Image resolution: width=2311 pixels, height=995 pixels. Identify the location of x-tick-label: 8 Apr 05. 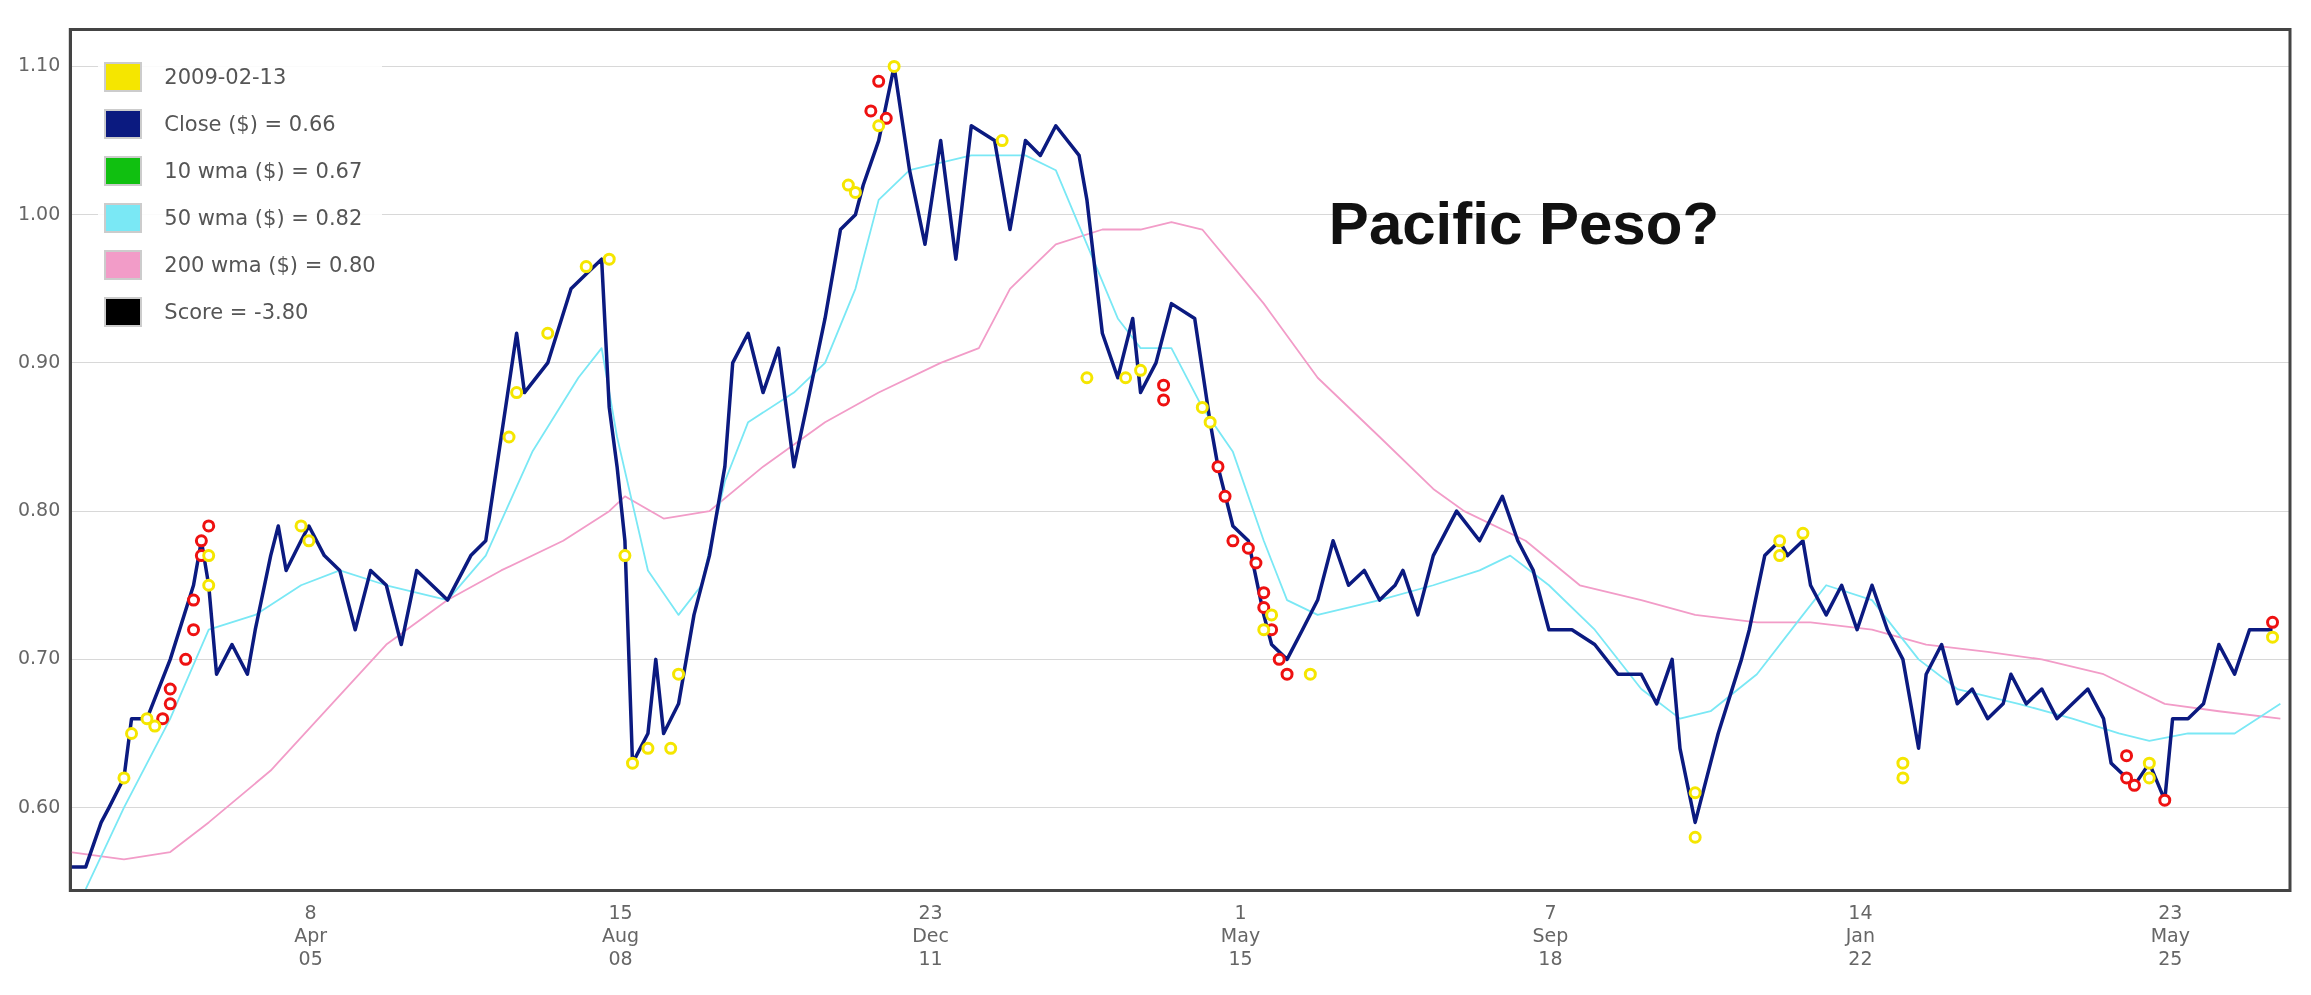
(311, 934).